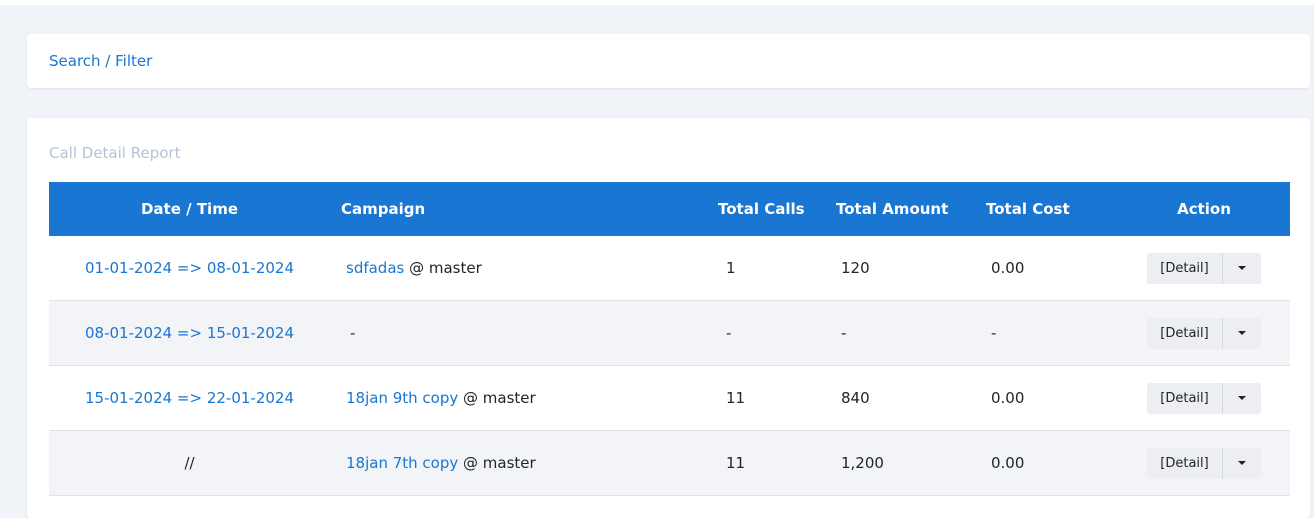 The width and height of the screenshot is (1314, 518). I want to click on date-range-link: 01-01-2024 => 08-01-2024, so click(189, 268).